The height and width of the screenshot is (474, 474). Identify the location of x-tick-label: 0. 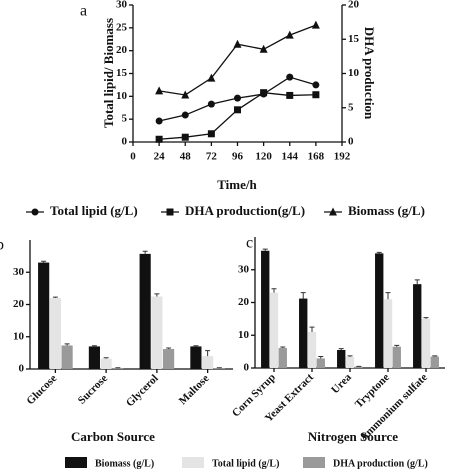
(133, 157).